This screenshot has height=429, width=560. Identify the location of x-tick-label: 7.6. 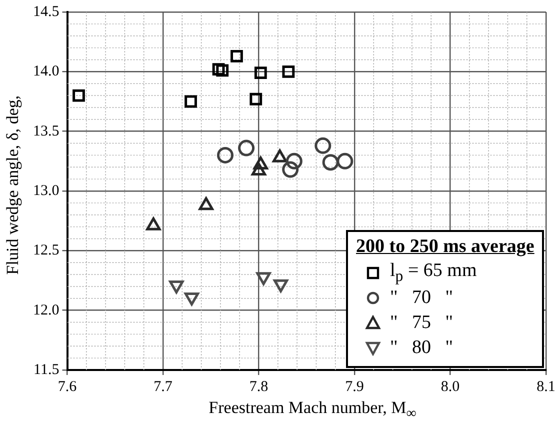
(68, 386).